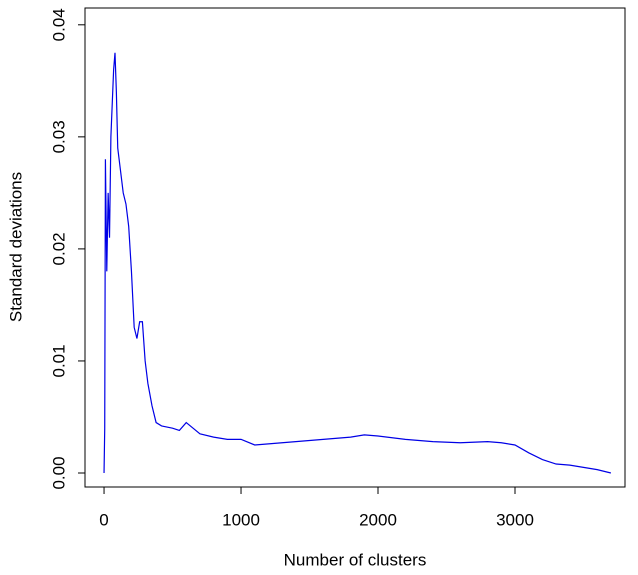 This screenshot has height=575, width=638. I want to click on y-tick-label: 0.01, so click(58, 360).